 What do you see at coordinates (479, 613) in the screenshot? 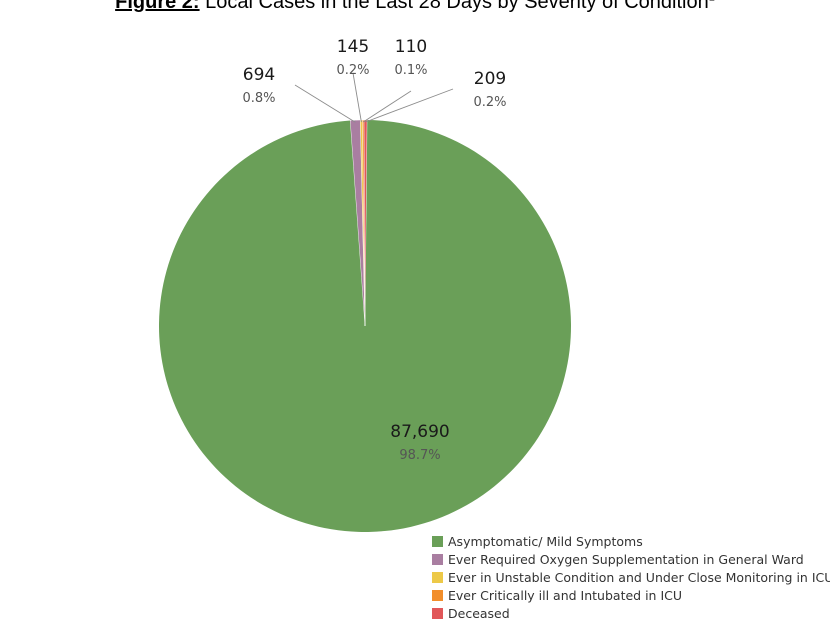
I see `legend-label-deceased: Deceased` at bounding box center [479, 613].